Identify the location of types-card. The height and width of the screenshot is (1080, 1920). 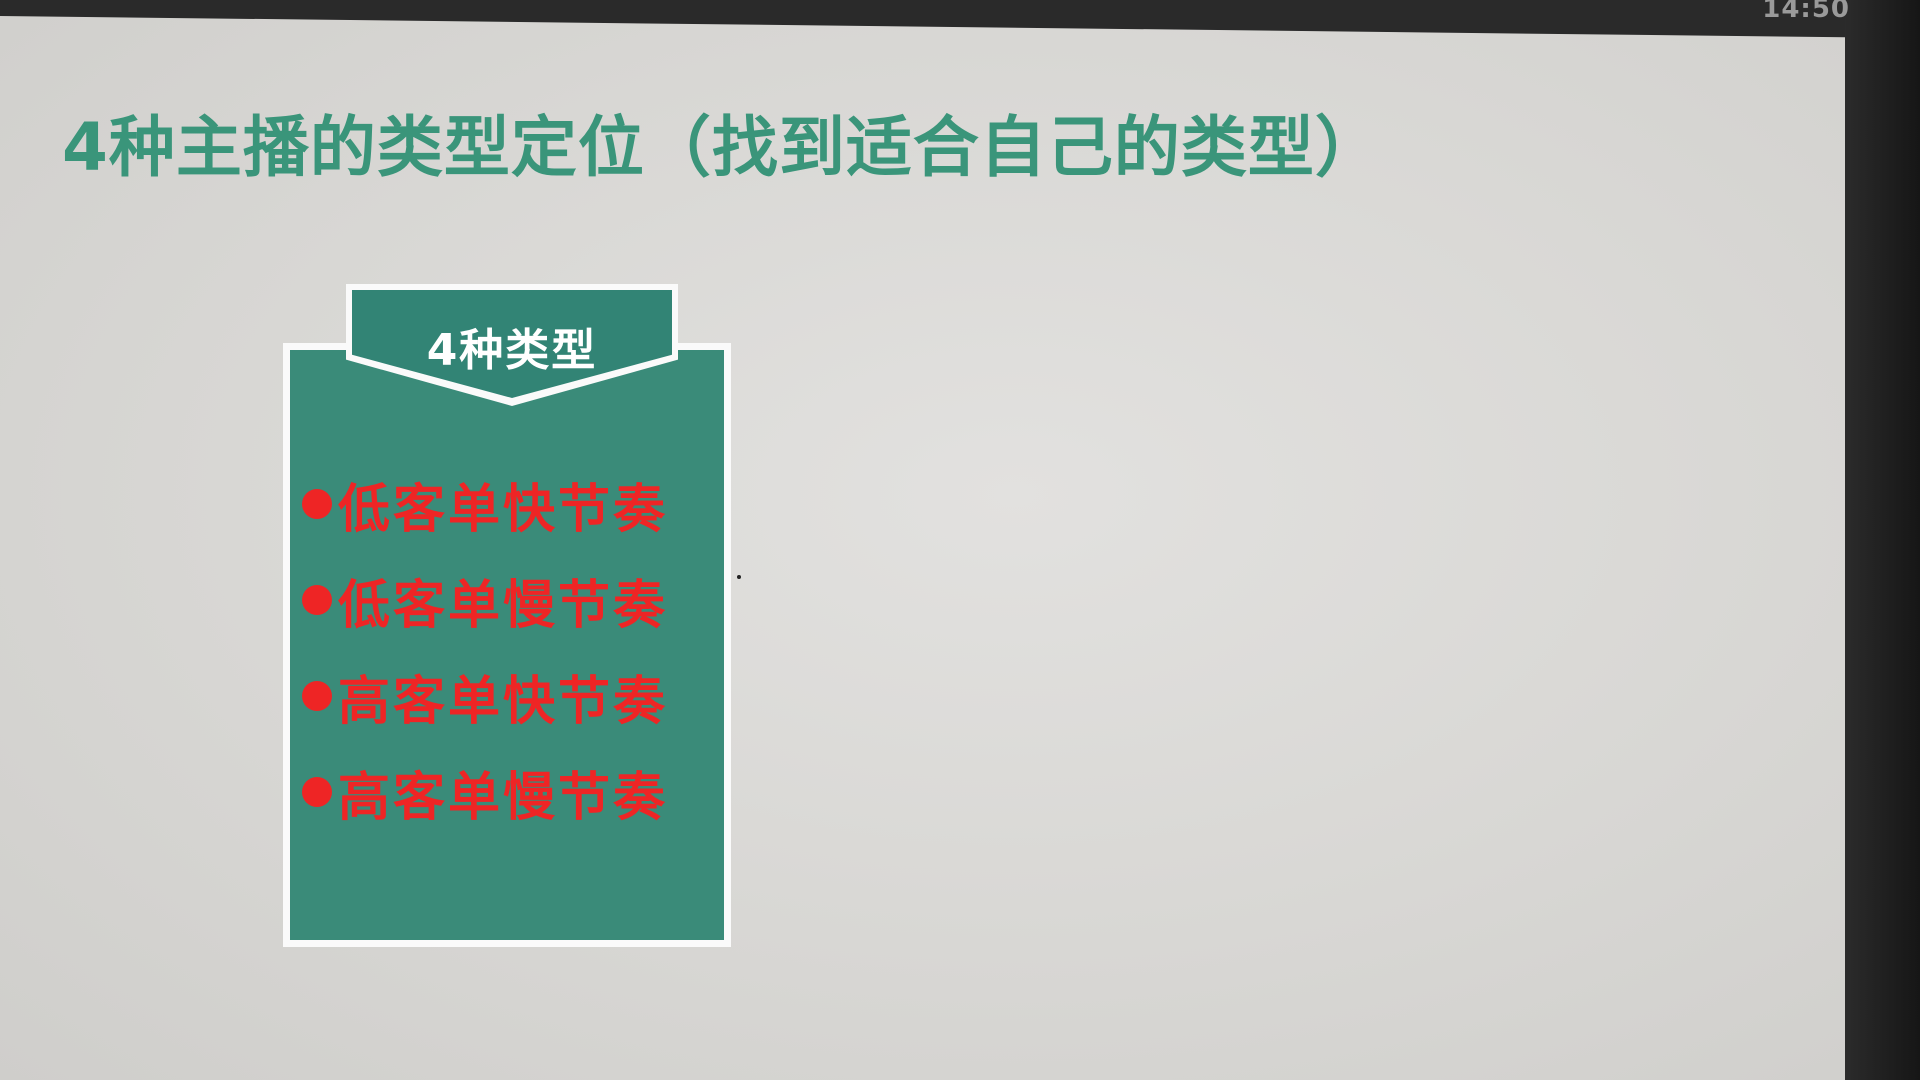
(507, 645).